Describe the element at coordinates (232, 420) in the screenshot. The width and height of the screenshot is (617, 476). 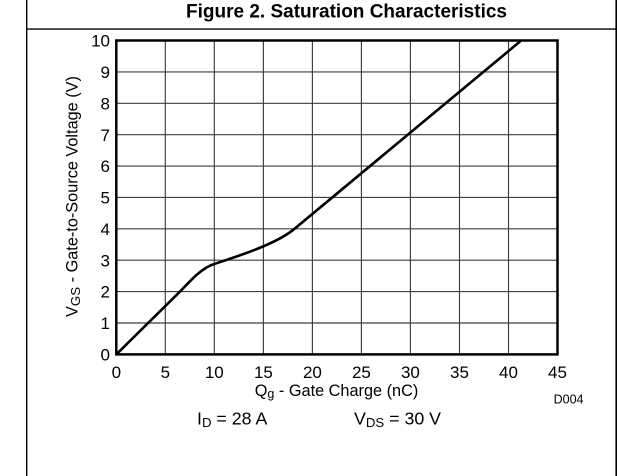
I see `svg-text: ID = 28 A` at that location.